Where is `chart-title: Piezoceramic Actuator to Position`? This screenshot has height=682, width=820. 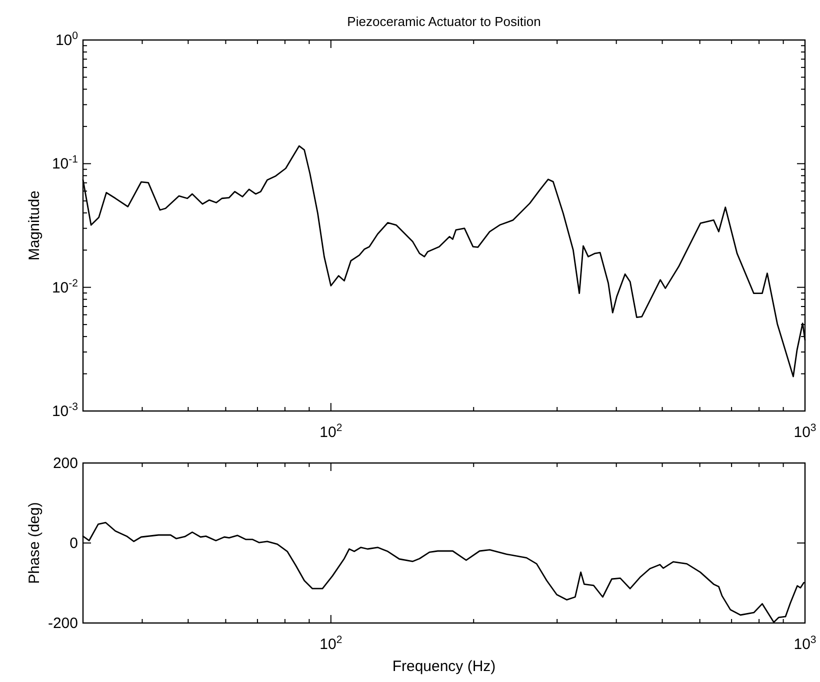
chart-title: Piezoceramic Actuator to Position is located at coordinates (444, 21).